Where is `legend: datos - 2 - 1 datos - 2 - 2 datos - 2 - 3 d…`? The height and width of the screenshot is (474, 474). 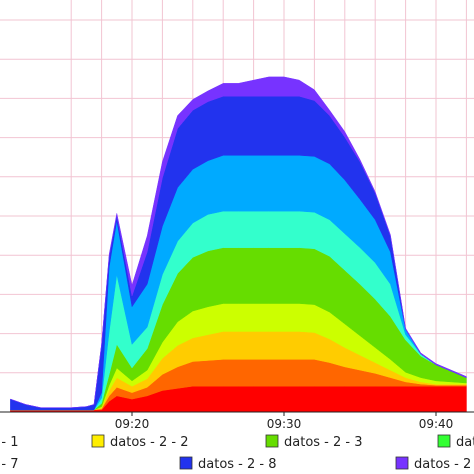
legend: datos - 2 - 1 datos - 2 - 2 datos - 2 - 3 d… is located at coordinates (237, 453).